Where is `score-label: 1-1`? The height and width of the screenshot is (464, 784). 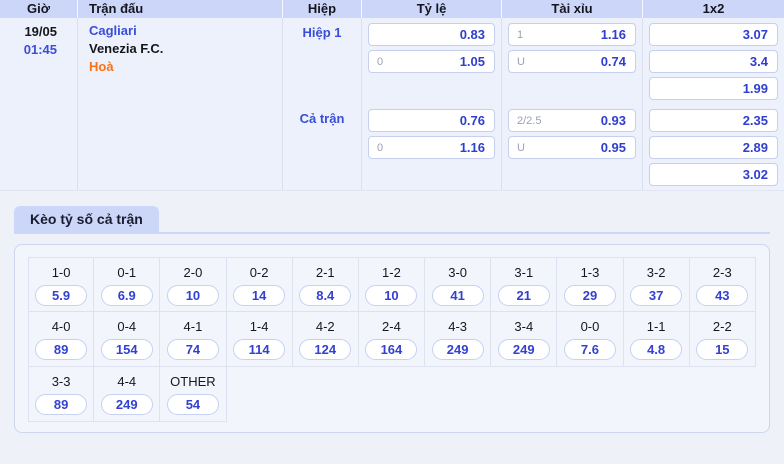 score-label: 1-1 is located at coordinates (656, 326).